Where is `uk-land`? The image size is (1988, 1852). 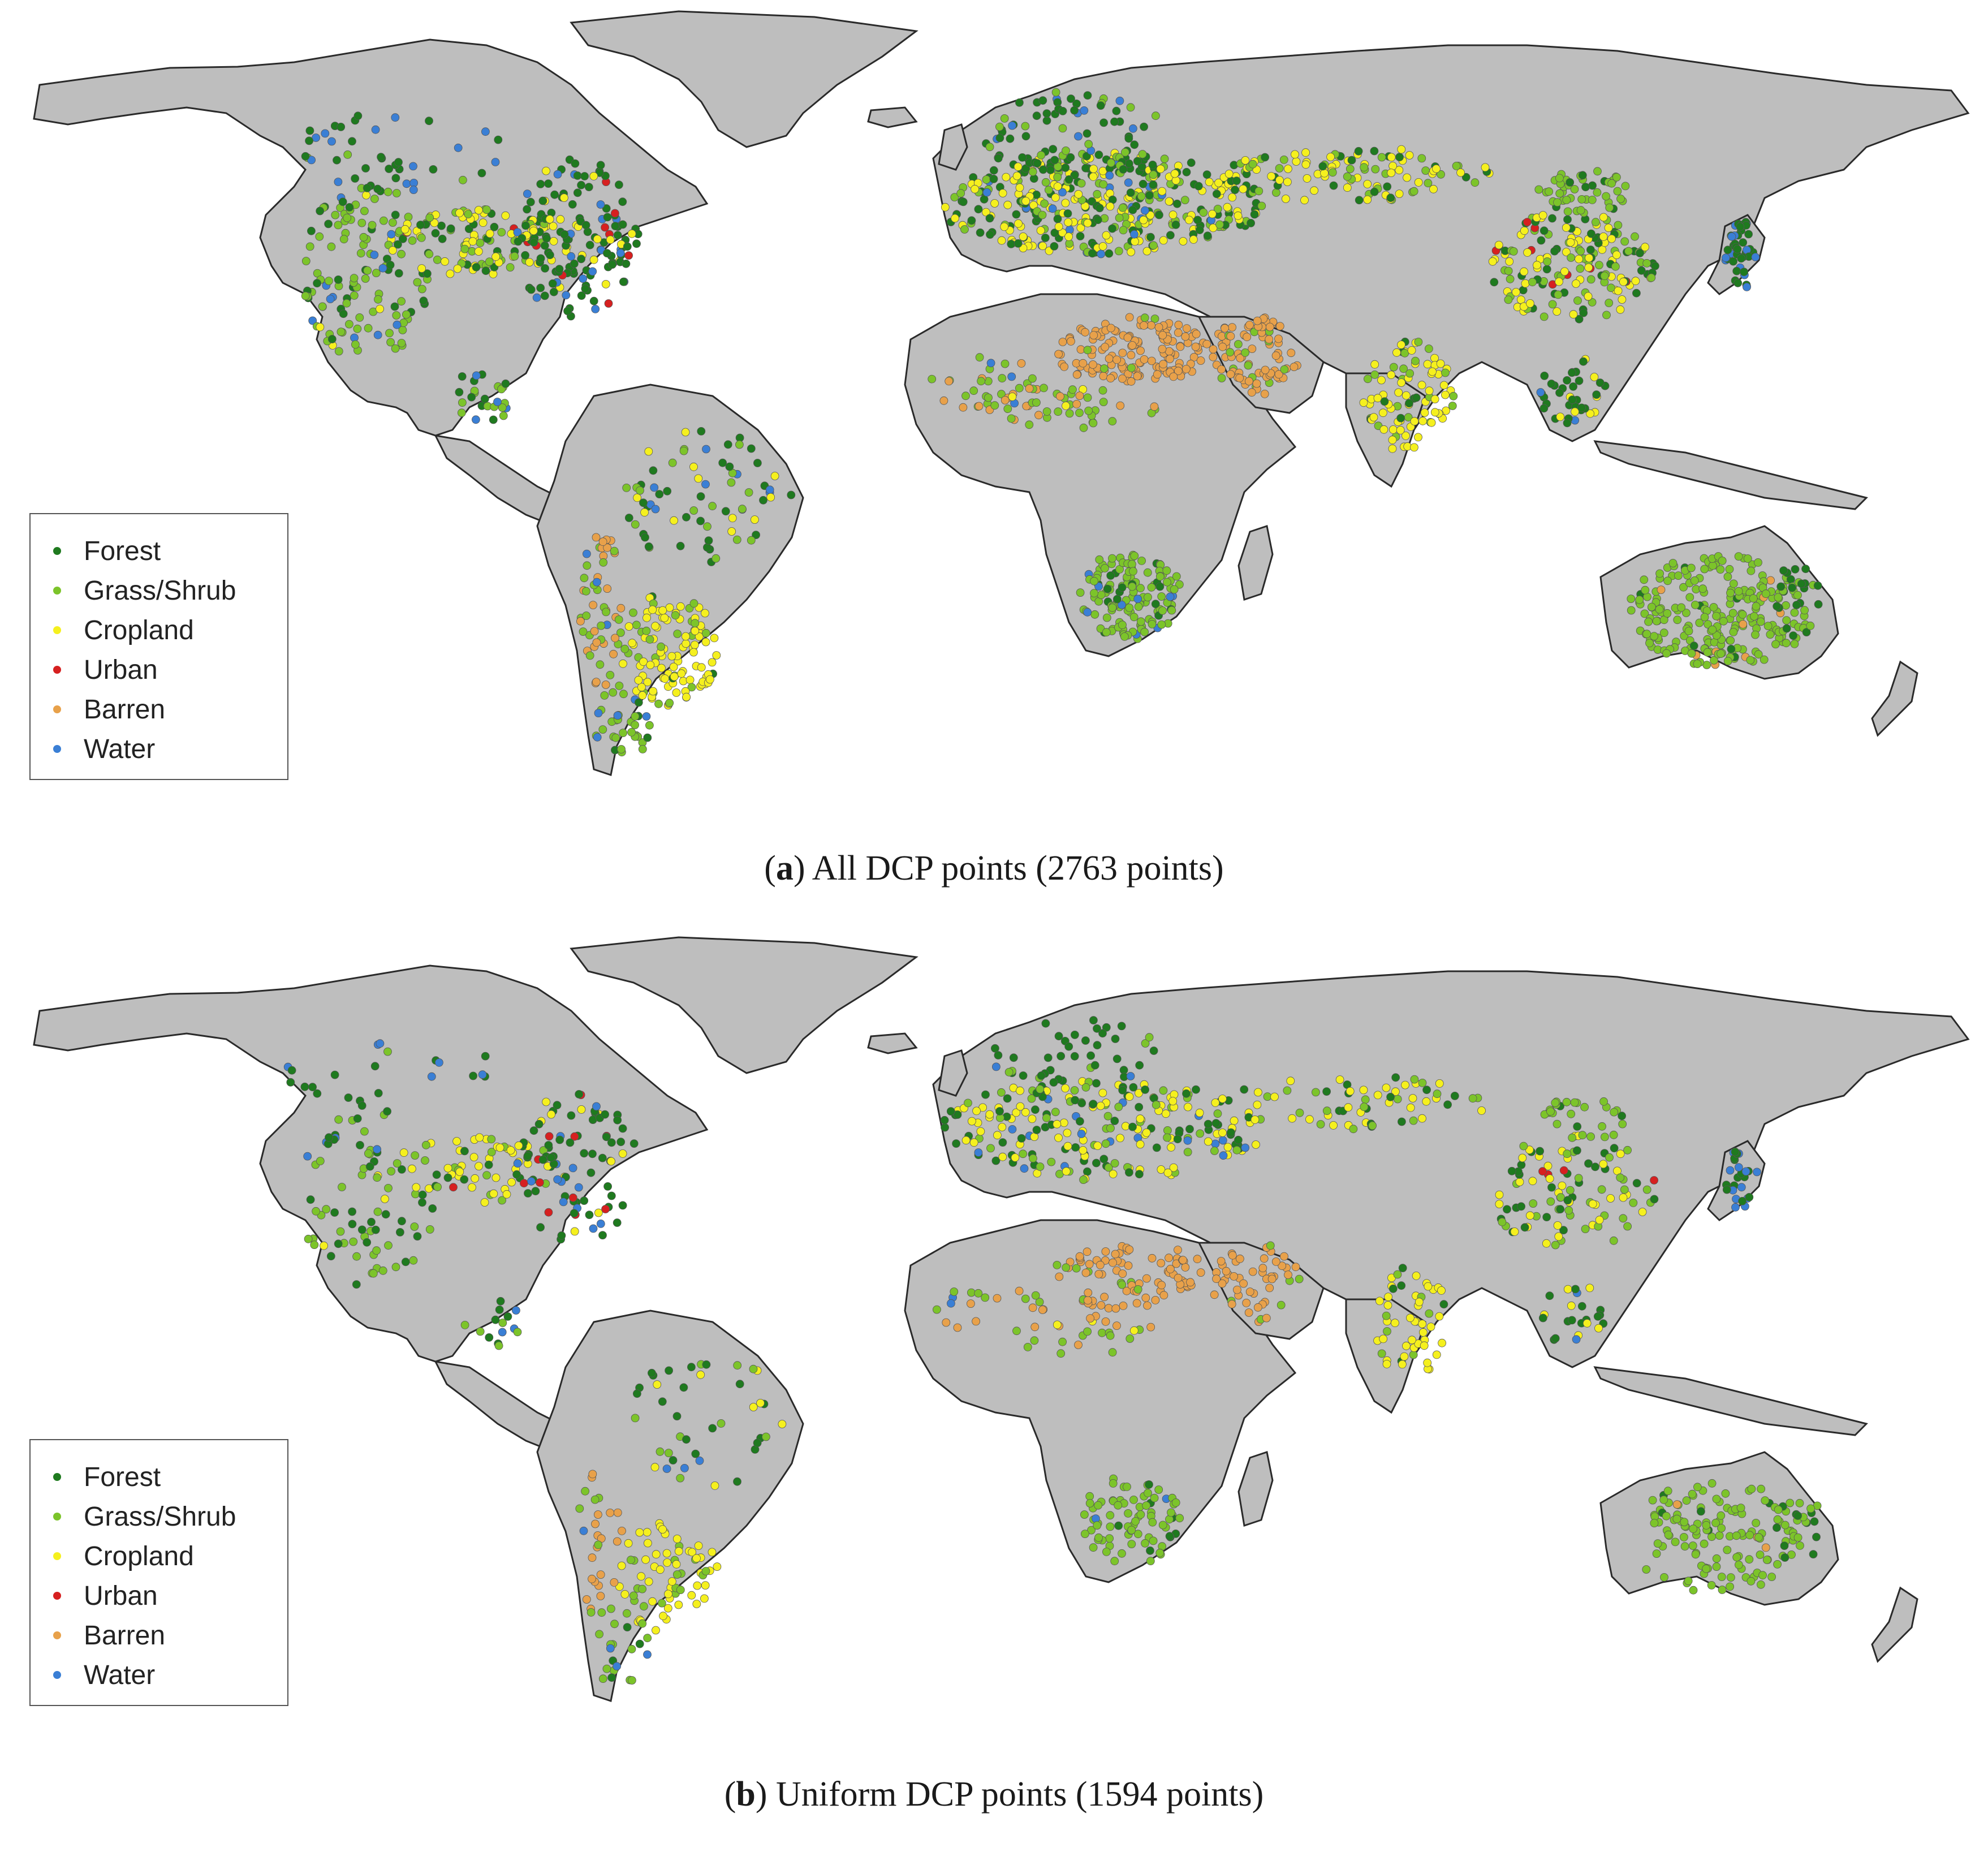 uk-land is located at coordinates (953, 1073).